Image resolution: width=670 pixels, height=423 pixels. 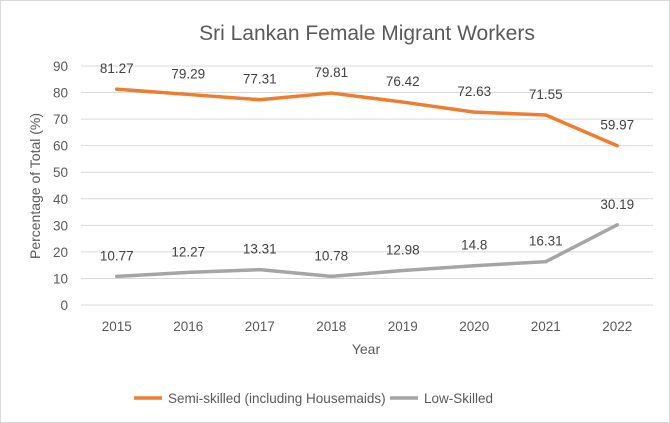 I want to click on data-label: 79.81, so click(x=331, y=72).